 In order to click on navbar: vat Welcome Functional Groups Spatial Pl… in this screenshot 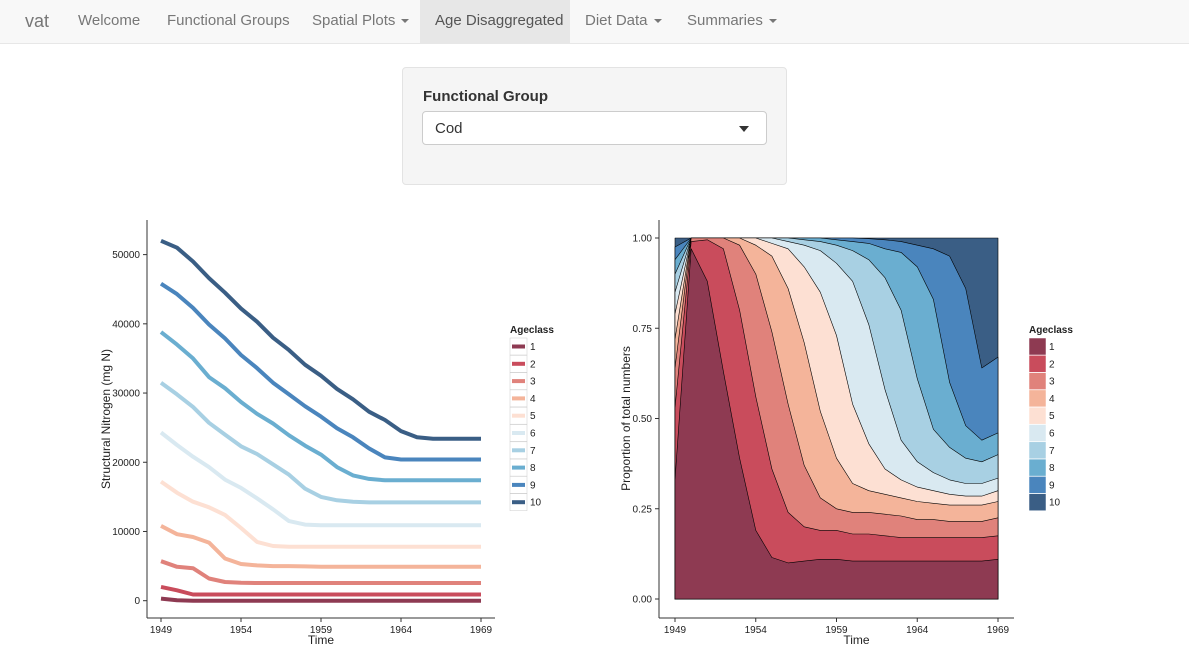, I will do `click(594, 22)`.